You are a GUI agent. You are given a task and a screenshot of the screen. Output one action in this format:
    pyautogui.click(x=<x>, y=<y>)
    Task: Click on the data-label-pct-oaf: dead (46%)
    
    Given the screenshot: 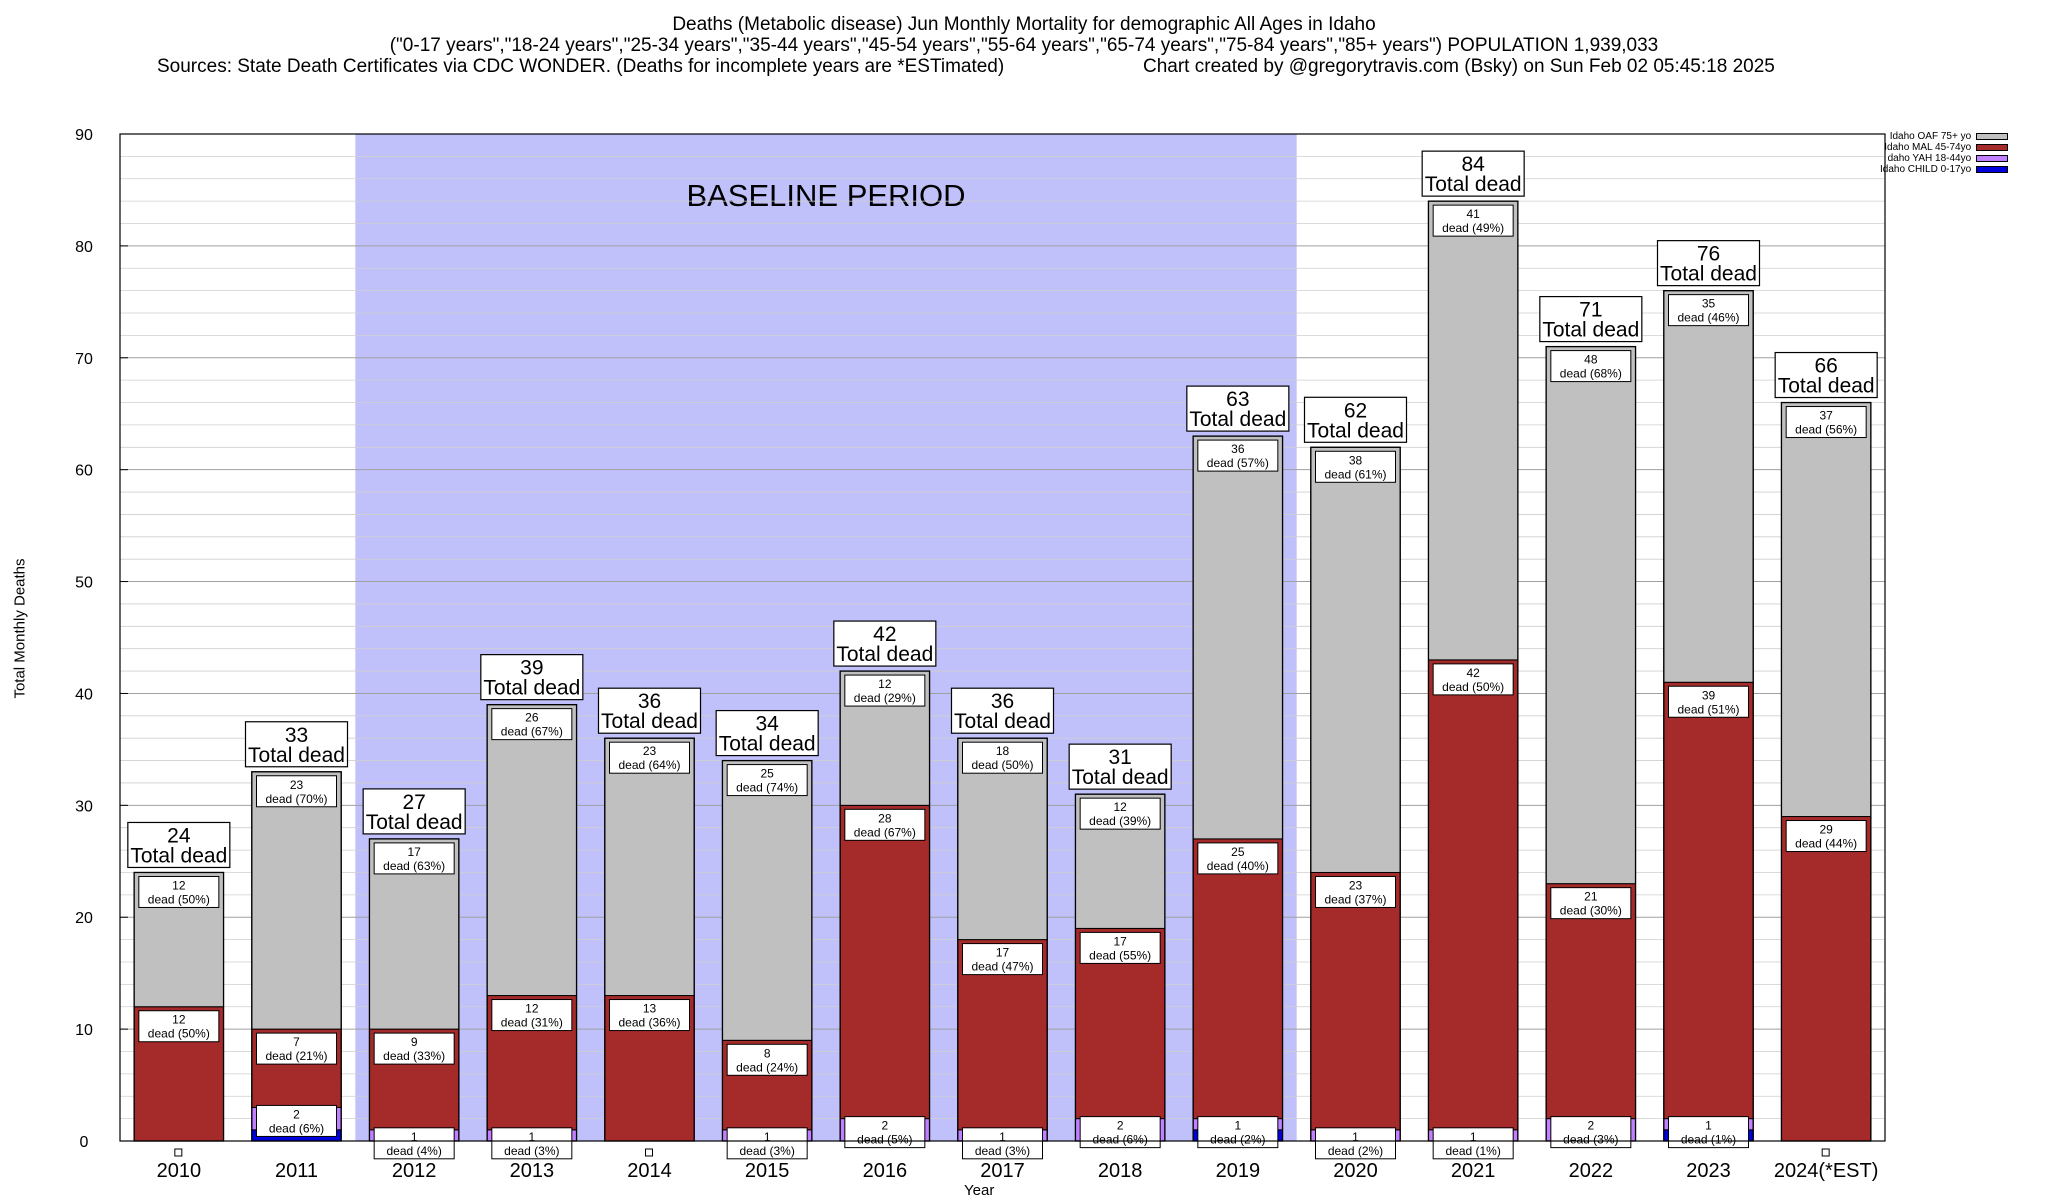 What is the action you would take?
    pyautogui.click(x=1708, y=318)
    